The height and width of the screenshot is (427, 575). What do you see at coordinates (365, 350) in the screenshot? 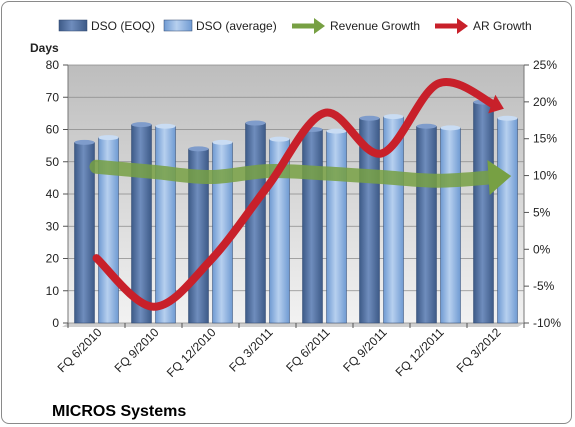
I see `x-tick-label: FQ 9/2011` at bounding box center [365, 350].